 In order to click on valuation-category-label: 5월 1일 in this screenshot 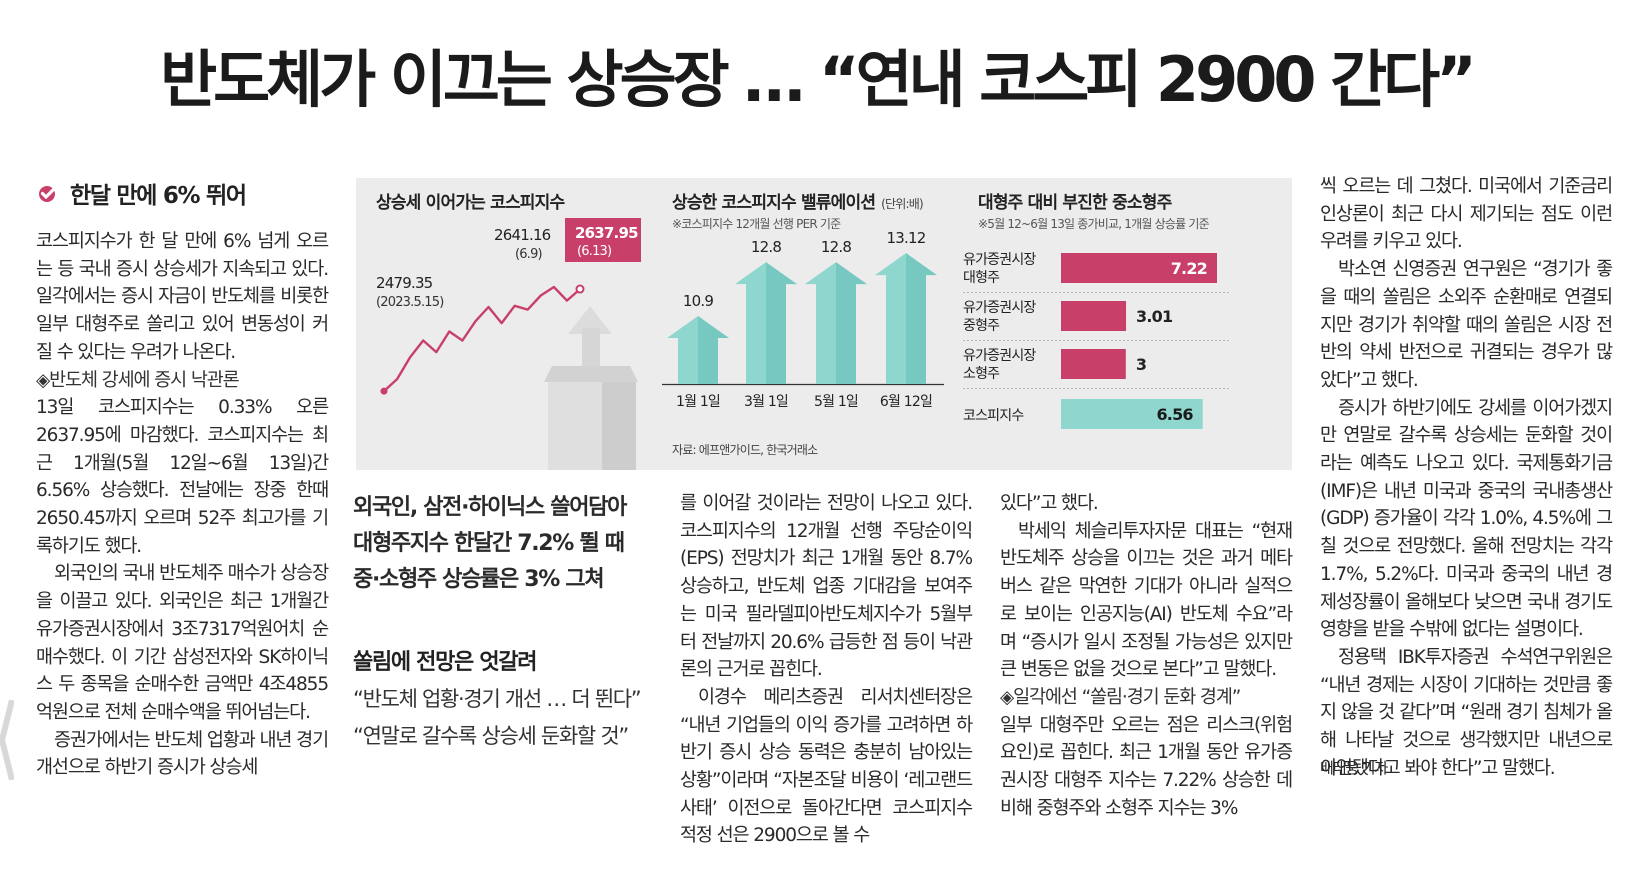, I will do `click(836, 402)`.